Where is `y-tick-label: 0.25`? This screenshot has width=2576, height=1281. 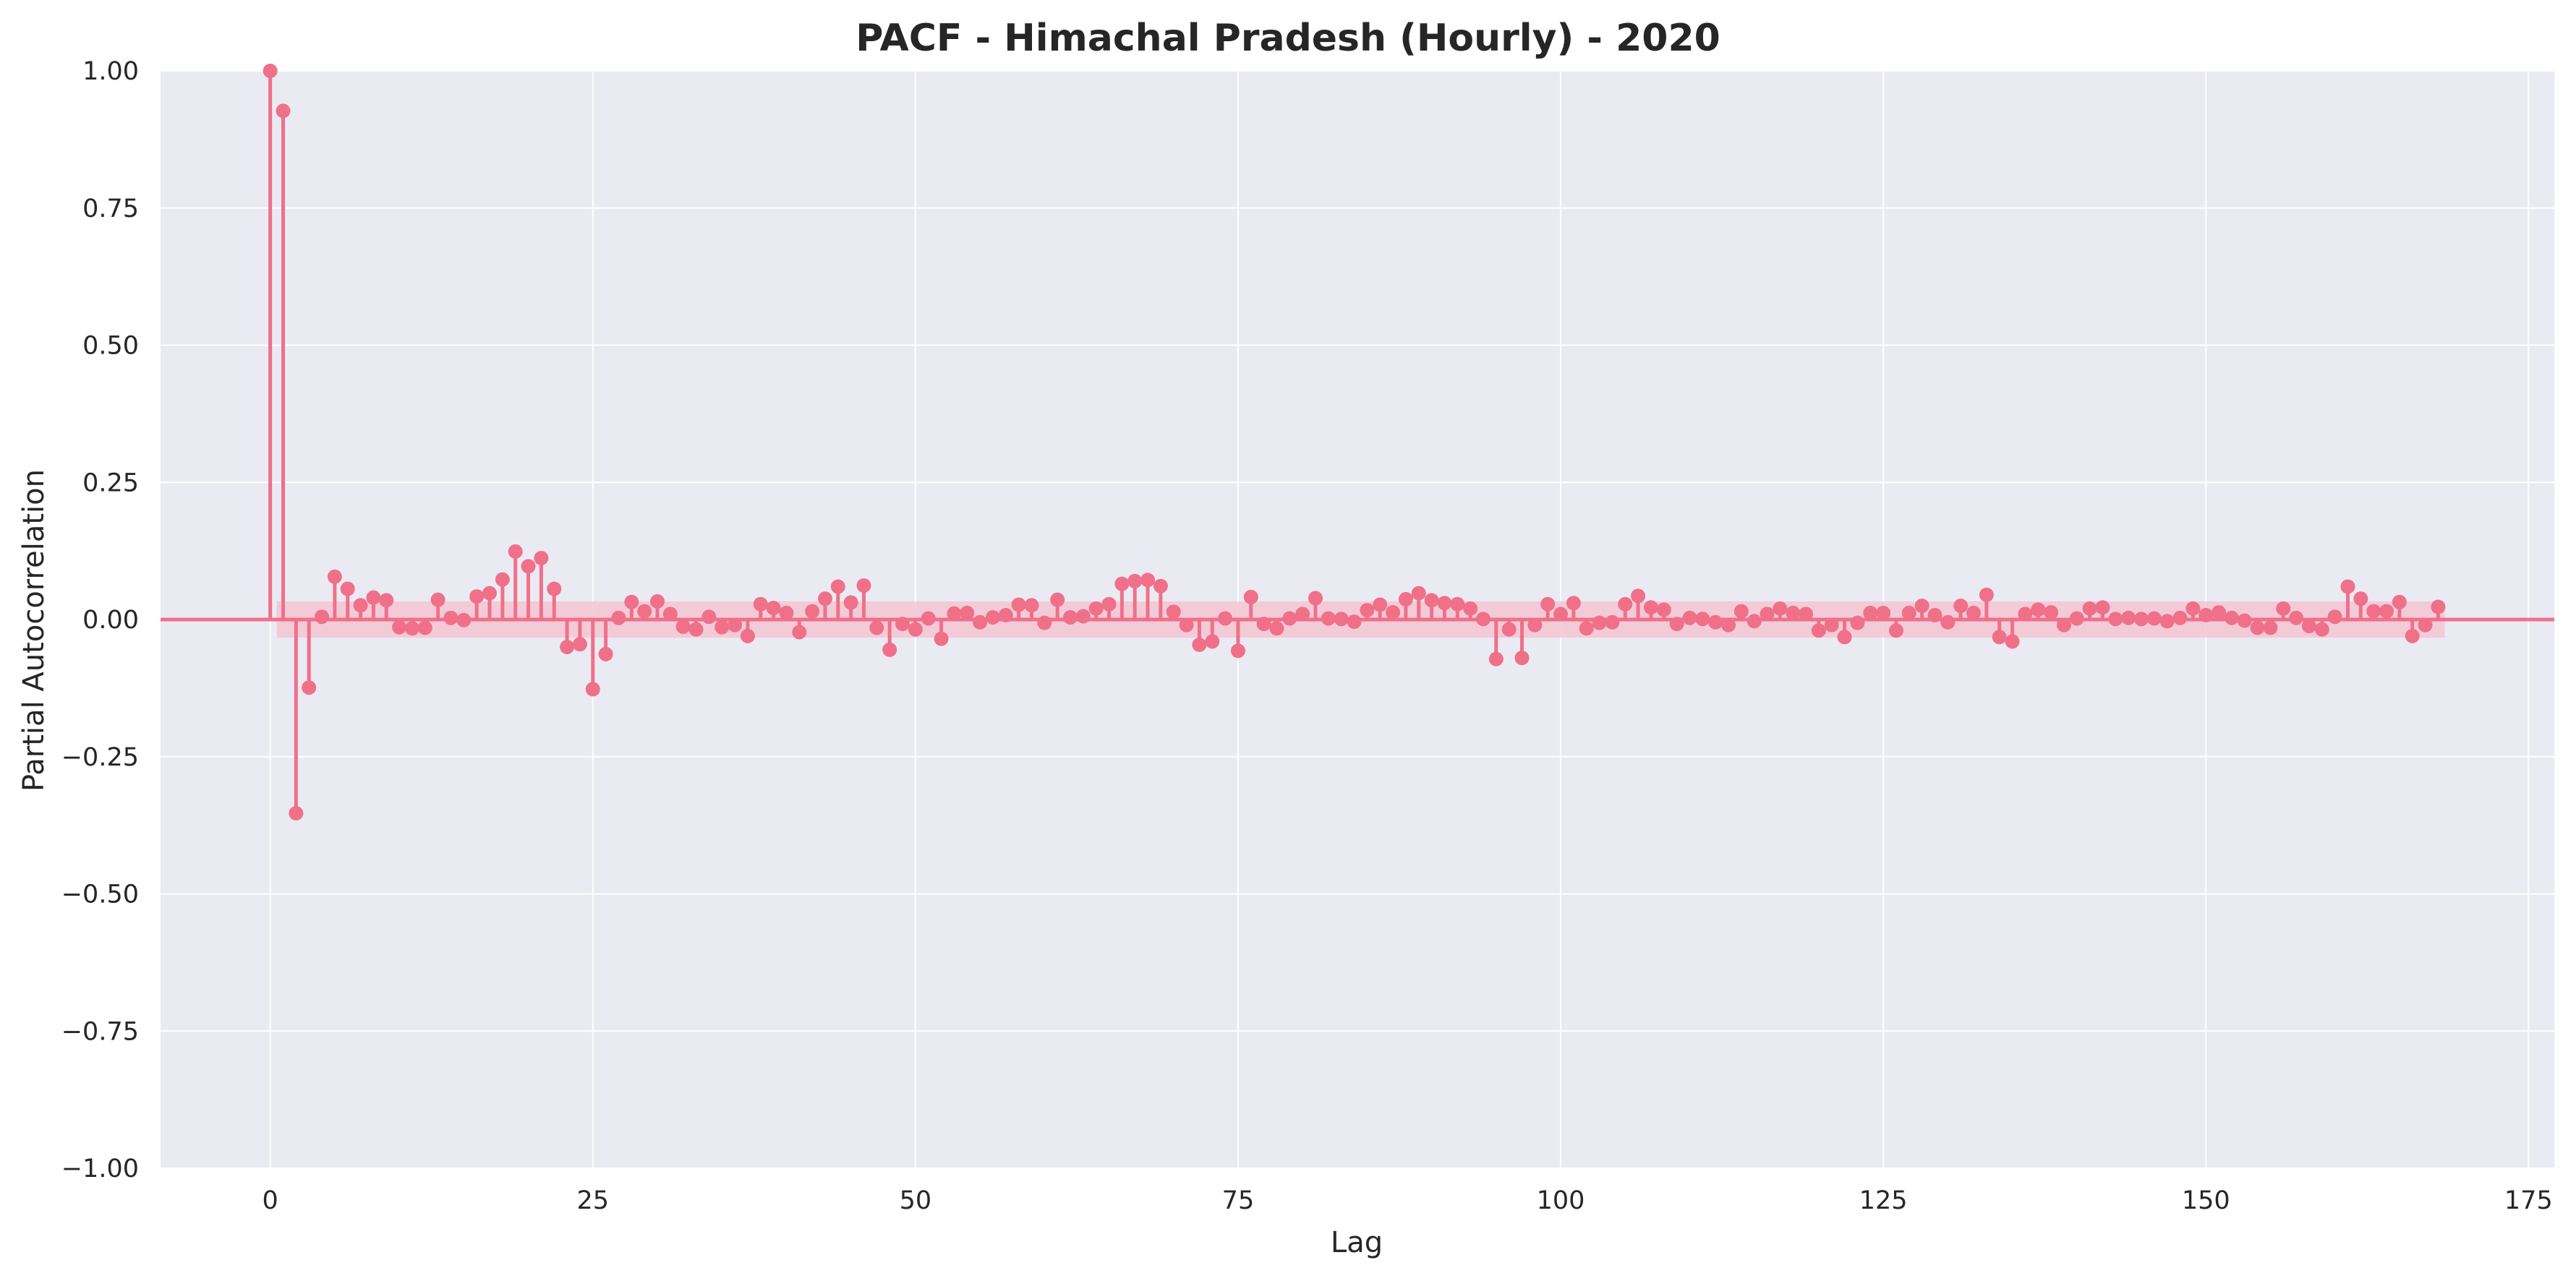 y-tick-label: 0.25 is located at coordinates (110, 482).